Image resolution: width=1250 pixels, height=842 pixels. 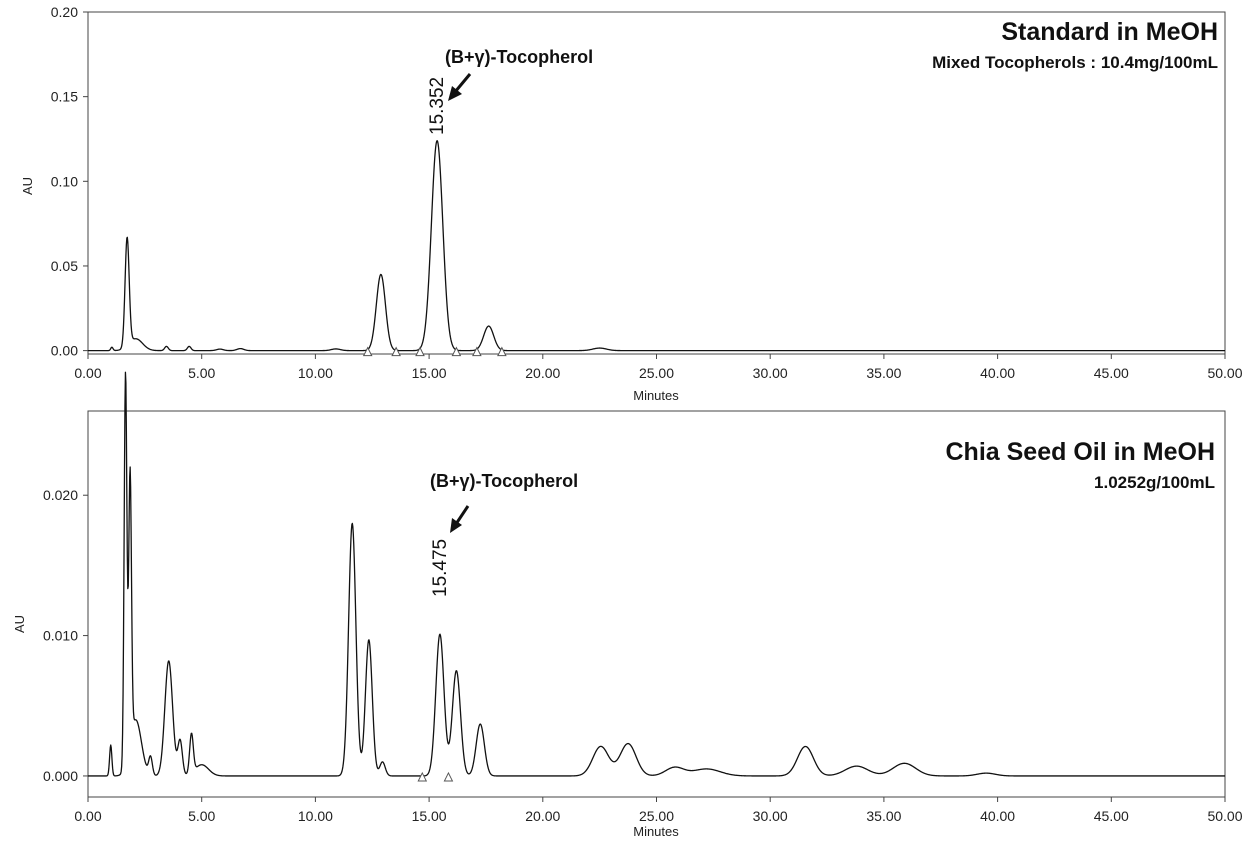 What do you see at coordinates (437, 106) in the screenshot?
I see `retention-time-label: 15.352` at bounding box center [437, 106].